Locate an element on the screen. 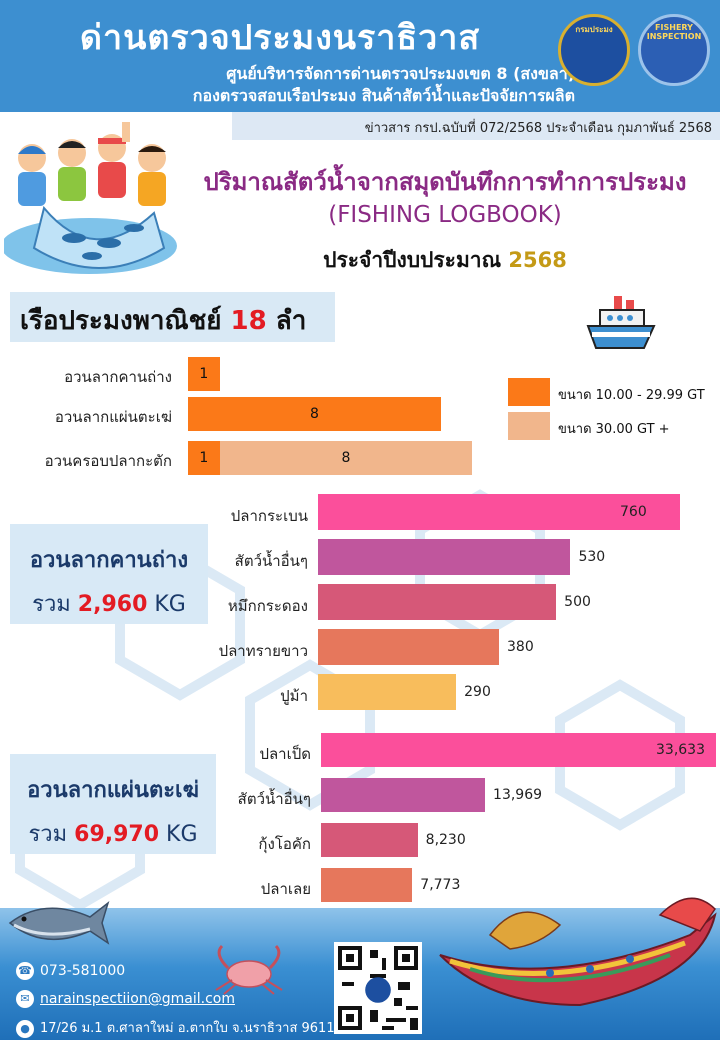 Image resolution: width=720 pixels, height=1040 pixels. department-seal-logo: กรมประมง is located at coordinates (594, 50).